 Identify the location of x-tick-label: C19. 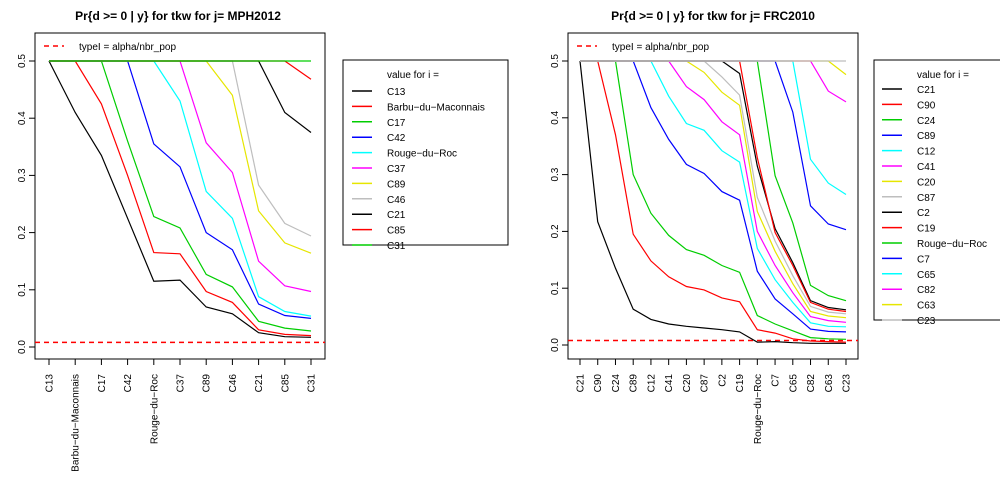
(740, 383).